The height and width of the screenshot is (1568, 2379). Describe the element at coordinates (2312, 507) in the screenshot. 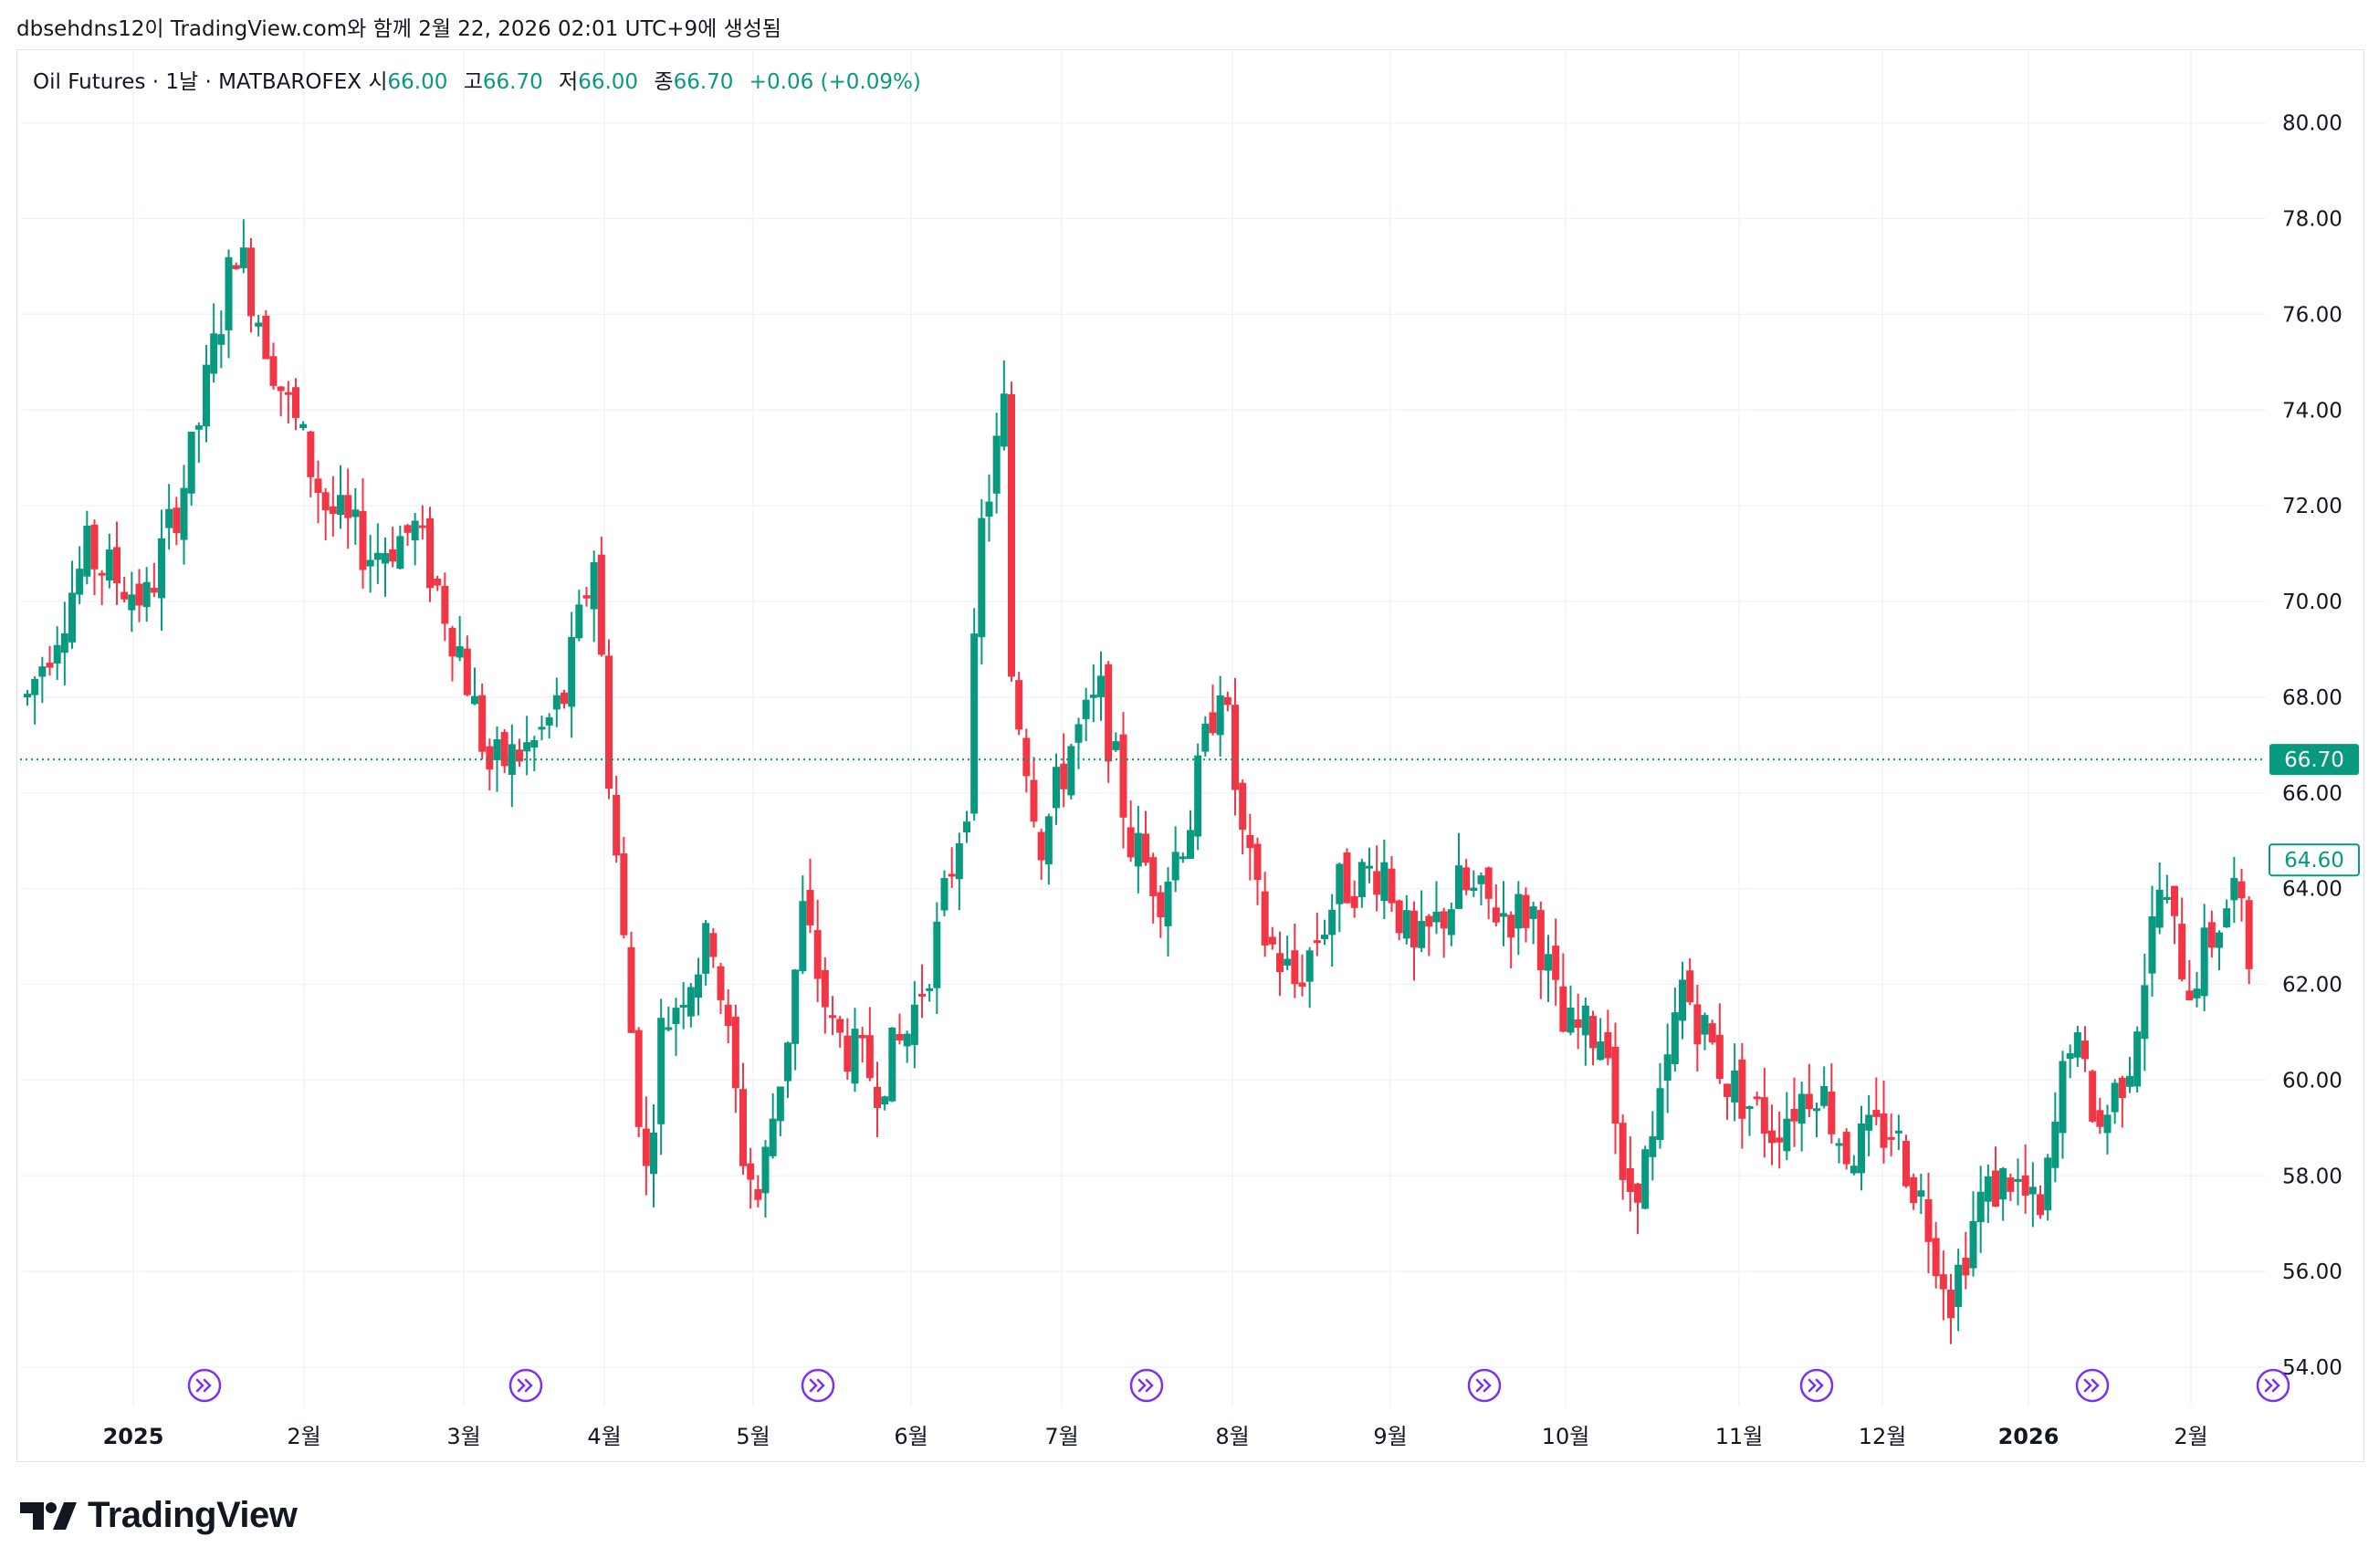

I see `y-tick-label: 72.00` at that location.